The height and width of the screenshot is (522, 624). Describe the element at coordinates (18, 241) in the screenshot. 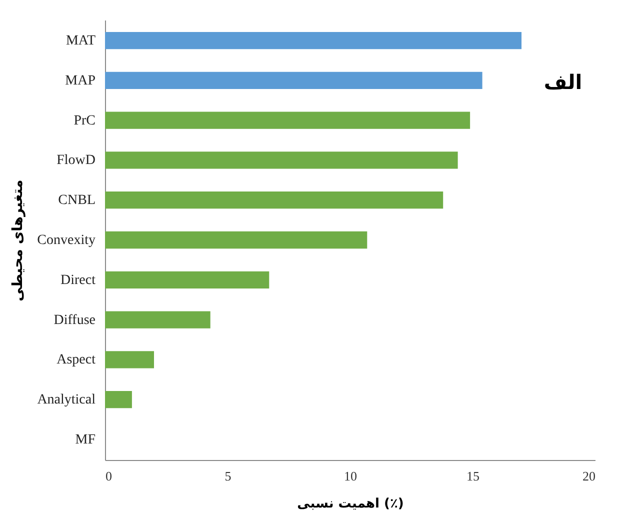

I see `y-axis-title: متغیرهای محیطی` at that location.